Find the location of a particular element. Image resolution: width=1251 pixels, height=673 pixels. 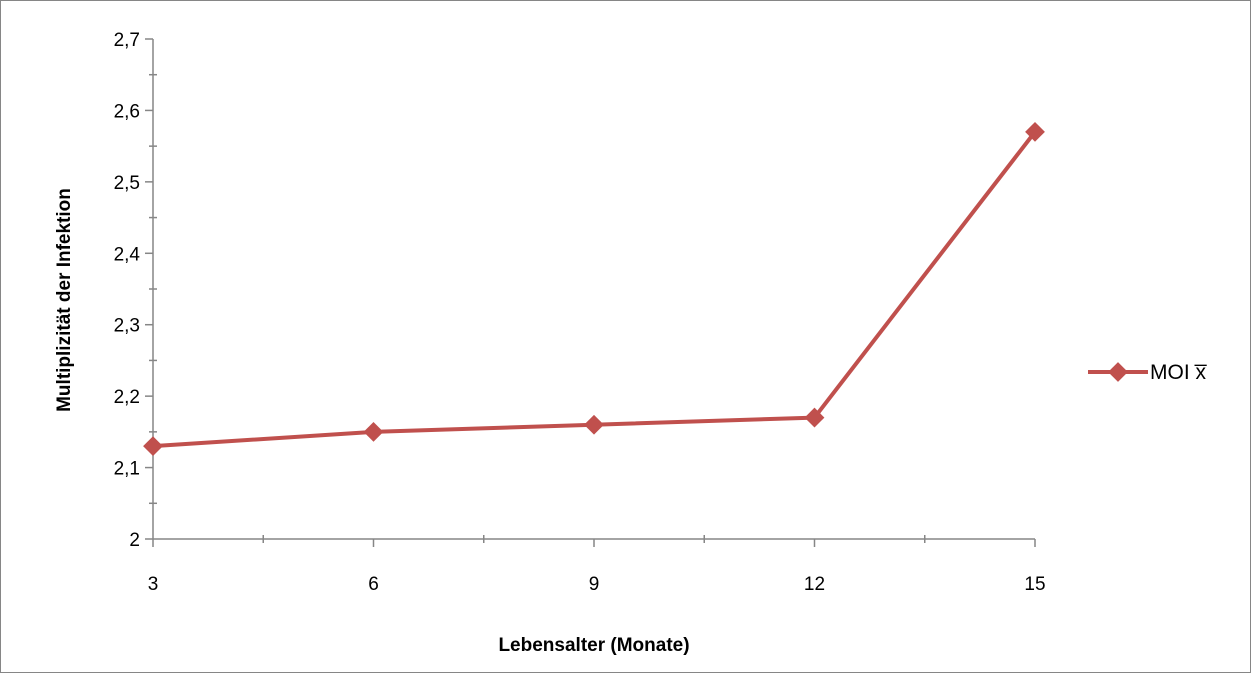

x-tick-label: 3 is located at coordinates (153, 584).